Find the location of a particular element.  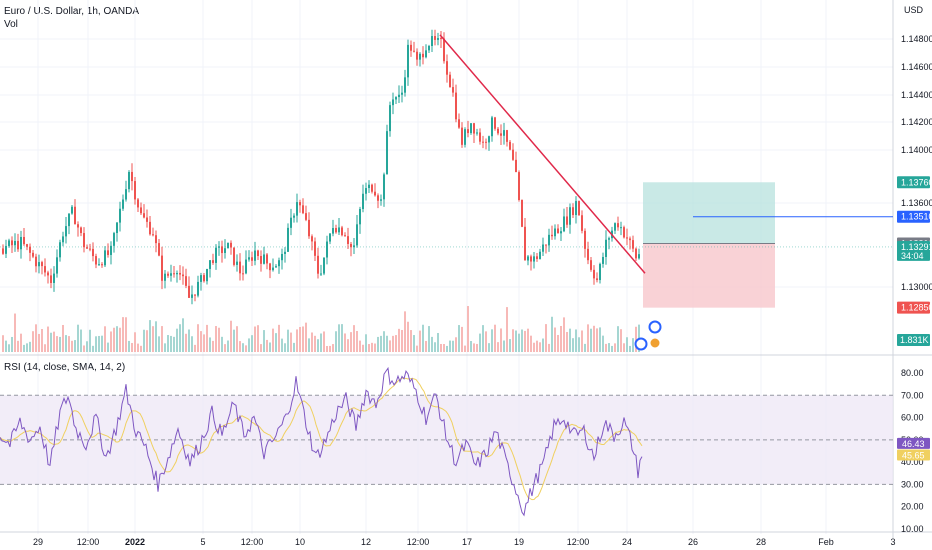

price-tick-label: 1.13000 is located at coordinates (916, 287).